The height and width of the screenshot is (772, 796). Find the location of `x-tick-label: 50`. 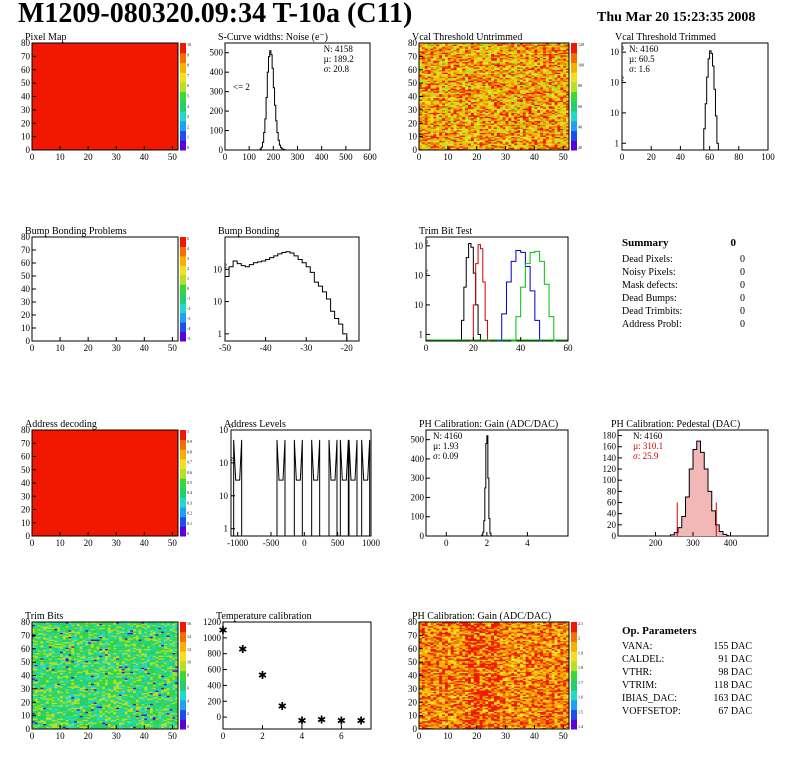

x-tick-label: 50 is located at coordinates (173, 157).